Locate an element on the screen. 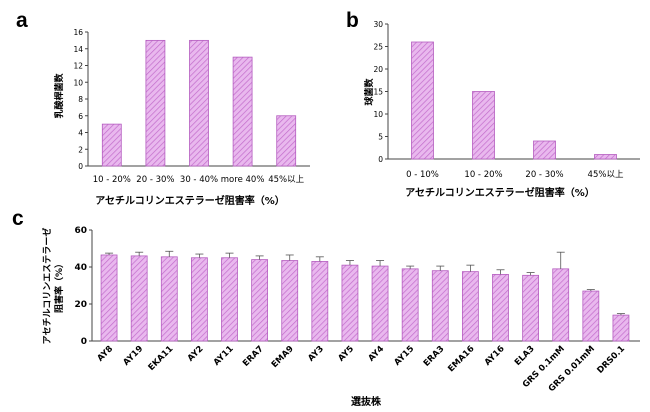 The height and width of the screenshot is (412, 650). a-y-tick-label: 2 is located at coordinates (80, 149).